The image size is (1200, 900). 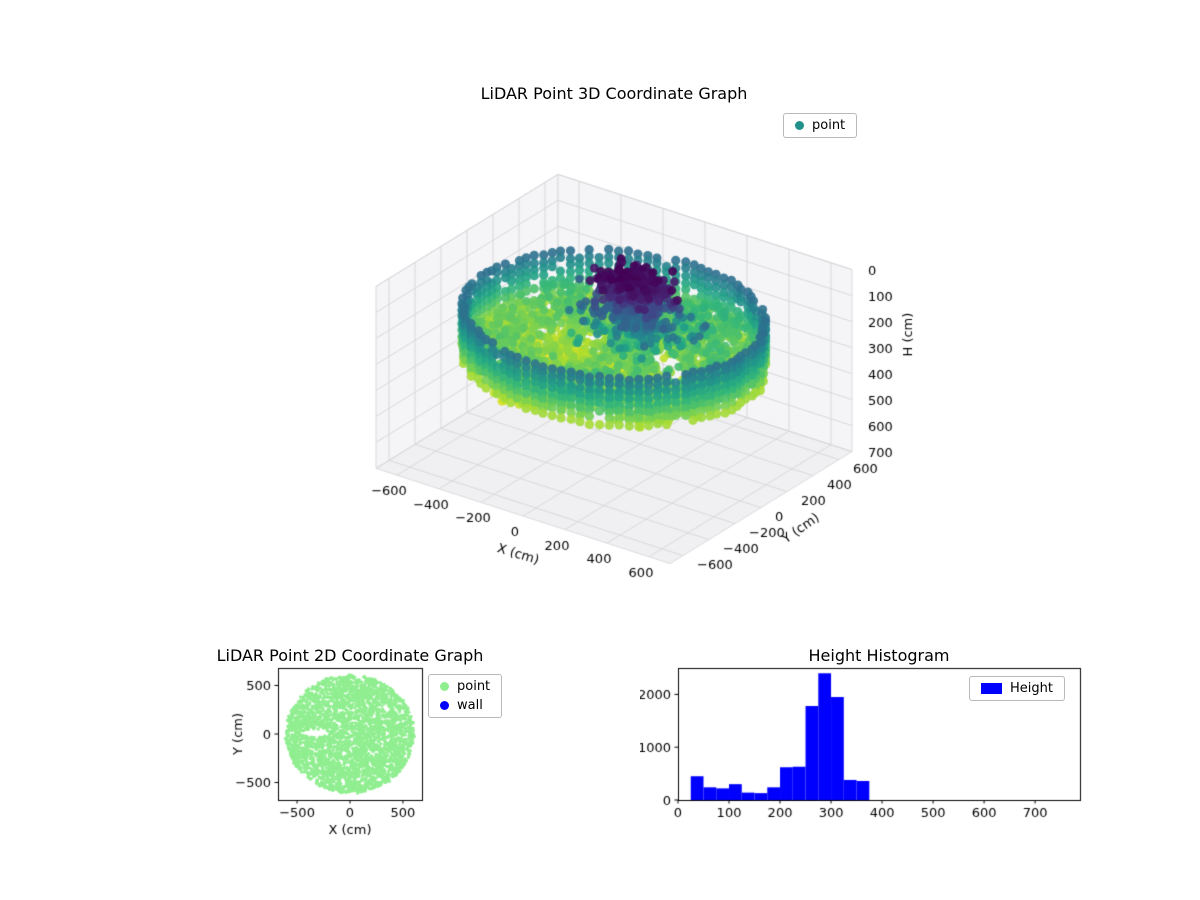 I want to click on legend-label-height: Height, so click(x=1031, y=688).